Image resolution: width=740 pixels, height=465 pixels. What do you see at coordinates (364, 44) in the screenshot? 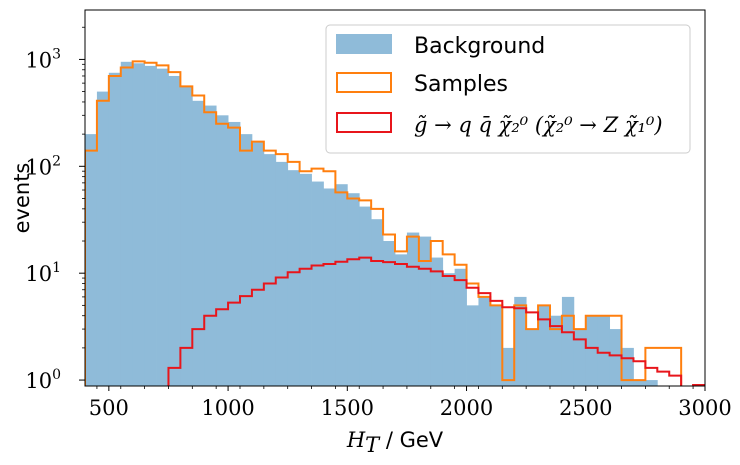
I see `legend-swatch-background` at bounding box center [364, 44].